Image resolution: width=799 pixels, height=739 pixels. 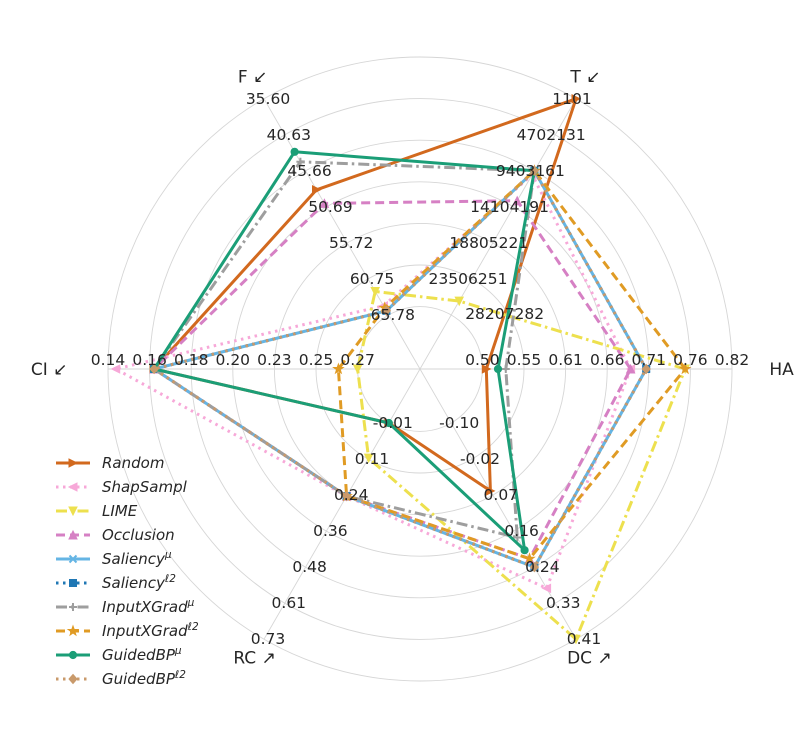 What do you see at coordinates (649, 360) in the screenshot?
I see `tick-label: 0.71` at bounding box center [649, 360].